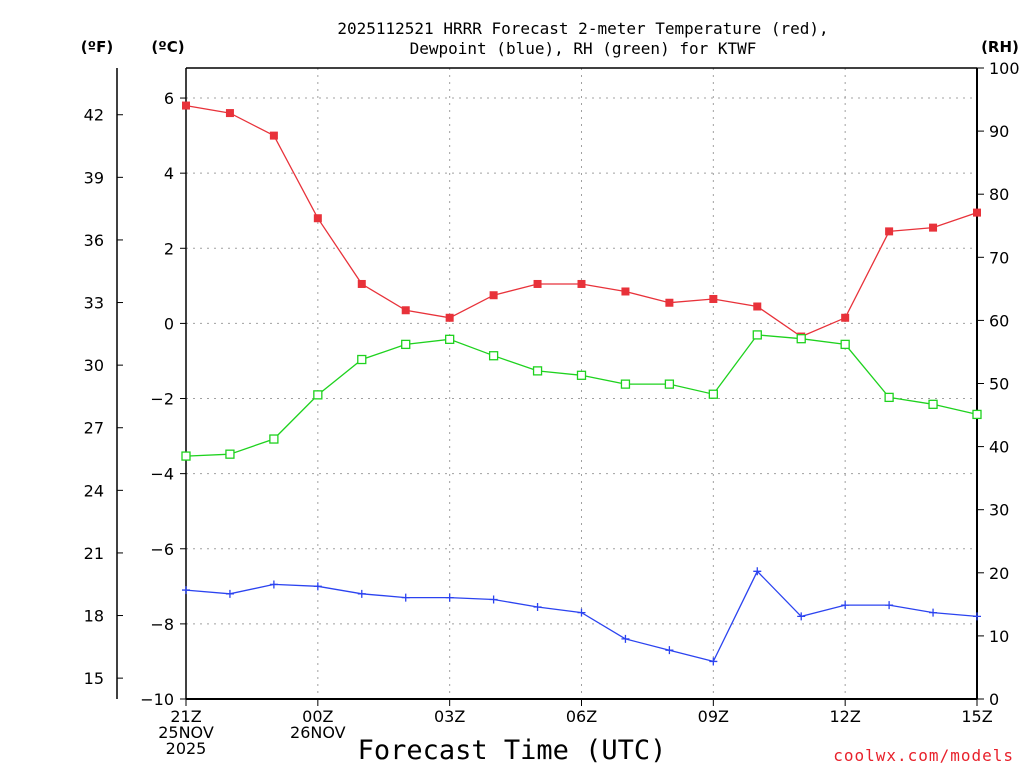  I want to click on x-tick-label: 25NOV, so click(186, 732).